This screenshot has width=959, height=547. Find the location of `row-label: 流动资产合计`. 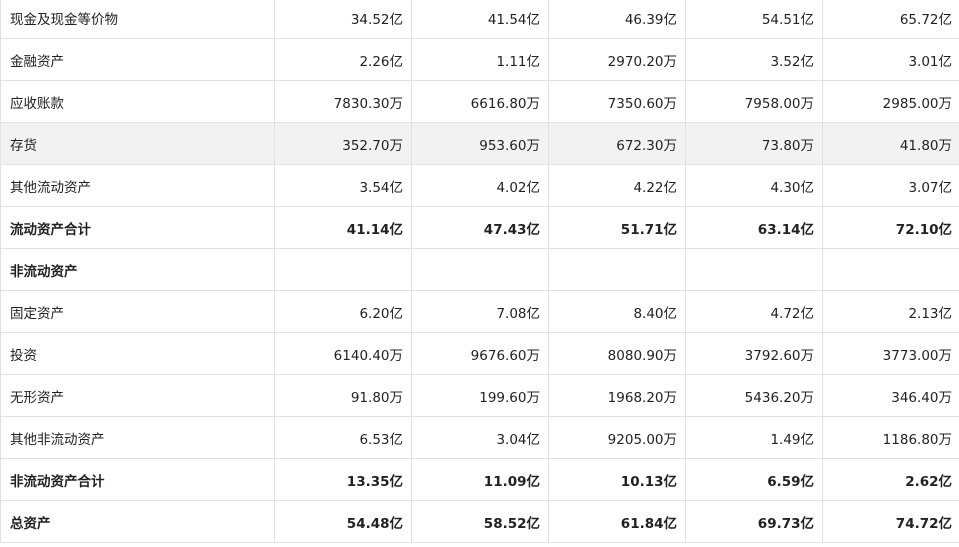

row-label: 流动资产合计 is located at coordinates (137, 227).